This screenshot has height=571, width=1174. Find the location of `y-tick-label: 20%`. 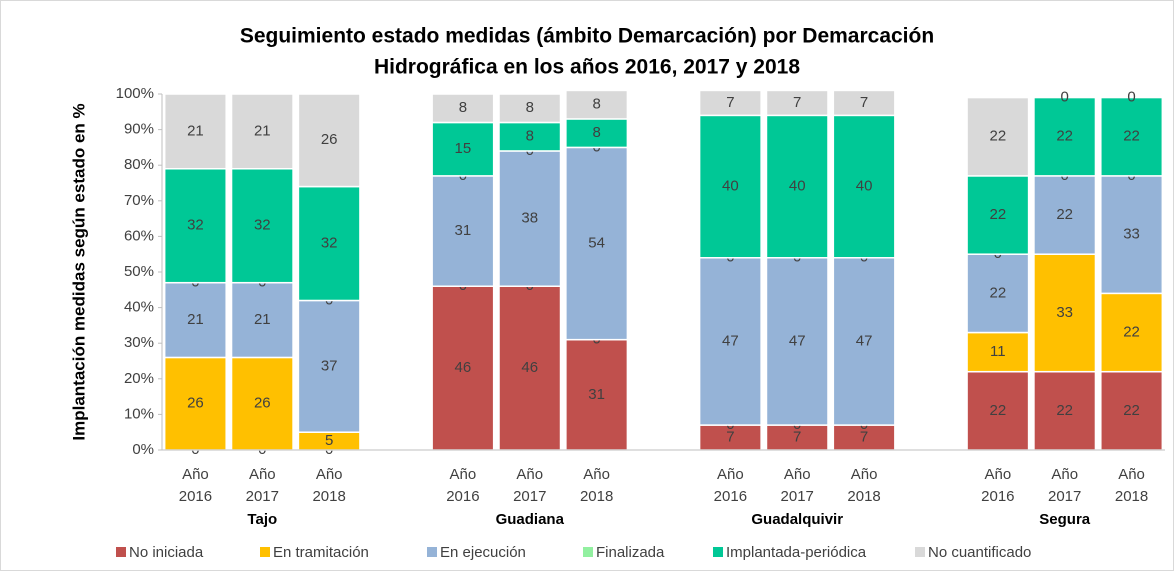

y-tick-label: 20% is located at coordinates (139, 378).